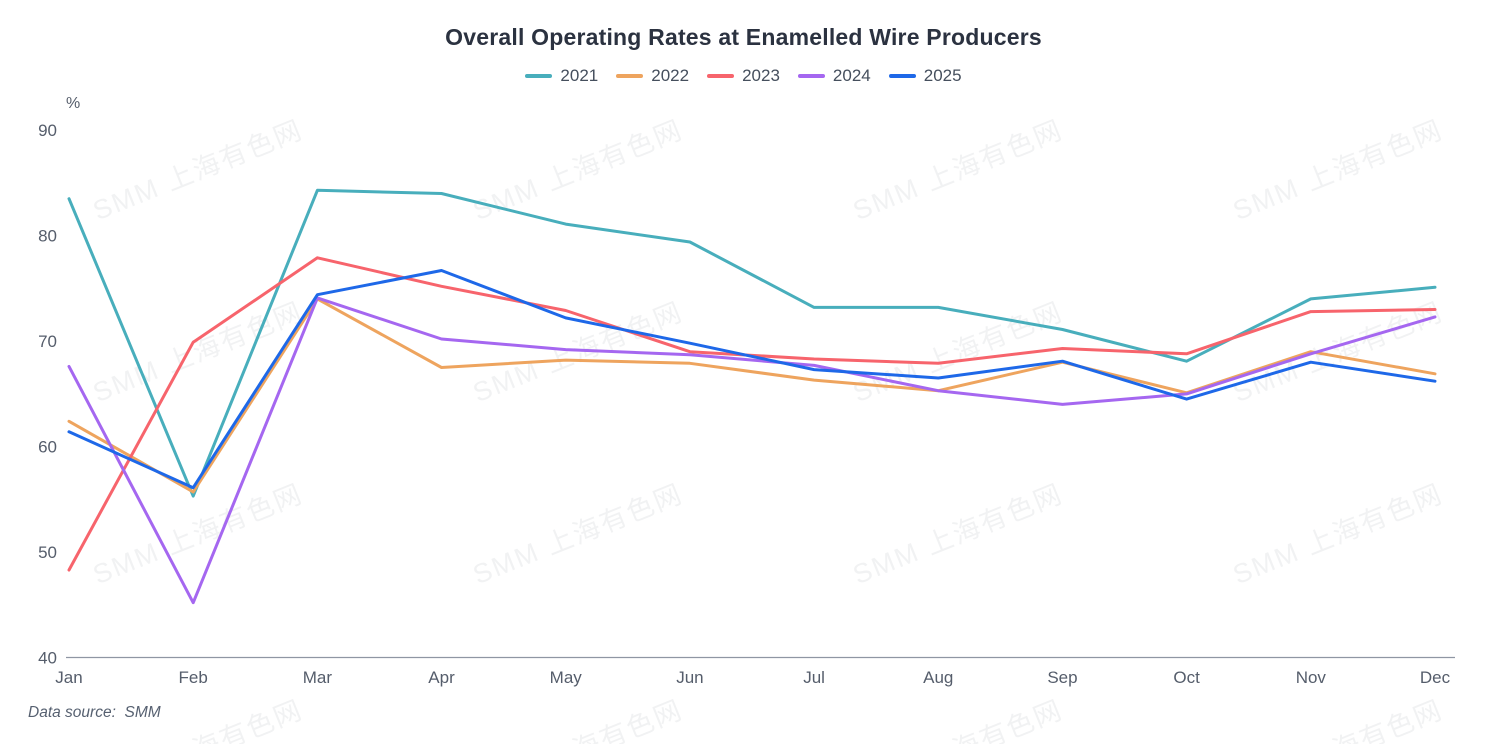 Image resolution: width=1487 pixels, height=744 pixels. I want to click on legend-item-2024: 2024, so click(834, 76).